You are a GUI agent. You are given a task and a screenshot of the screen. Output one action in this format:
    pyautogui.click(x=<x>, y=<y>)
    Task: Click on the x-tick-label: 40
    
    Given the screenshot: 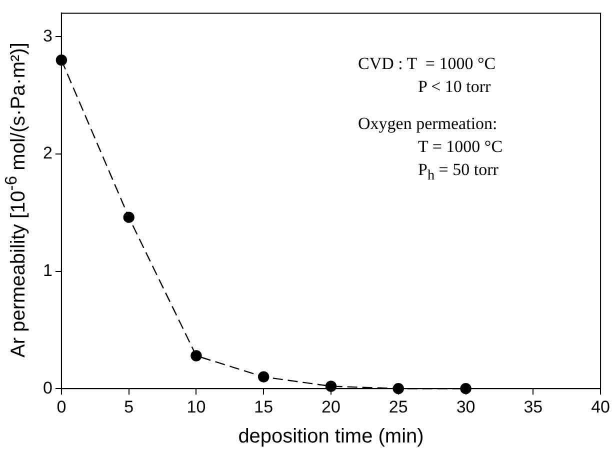 What is the action you would take?
    pyautogui.click(x=600, y=406)
    